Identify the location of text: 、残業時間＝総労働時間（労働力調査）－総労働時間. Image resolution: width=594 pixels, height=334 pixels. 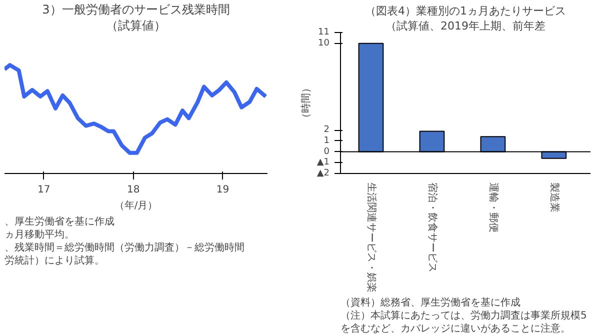
(124, 248).